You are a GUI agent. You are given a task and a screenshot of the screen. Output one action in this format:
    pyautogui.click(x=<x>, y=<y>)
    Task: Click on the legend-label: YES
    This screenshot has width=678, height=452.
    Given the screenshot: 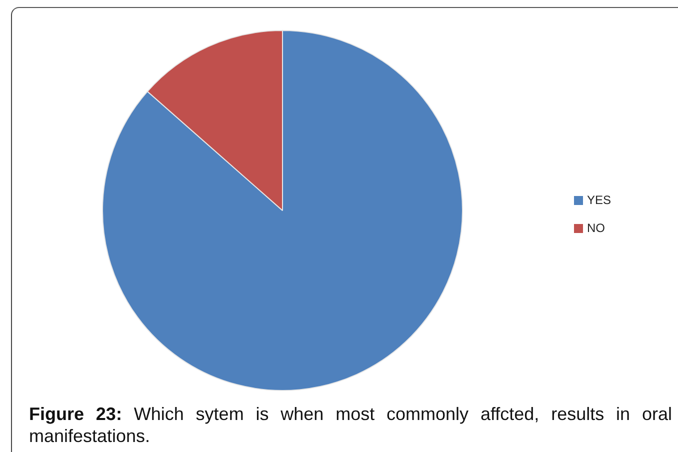 What is the action you would take?
    pyautogui.click(x=599, y=200)
    